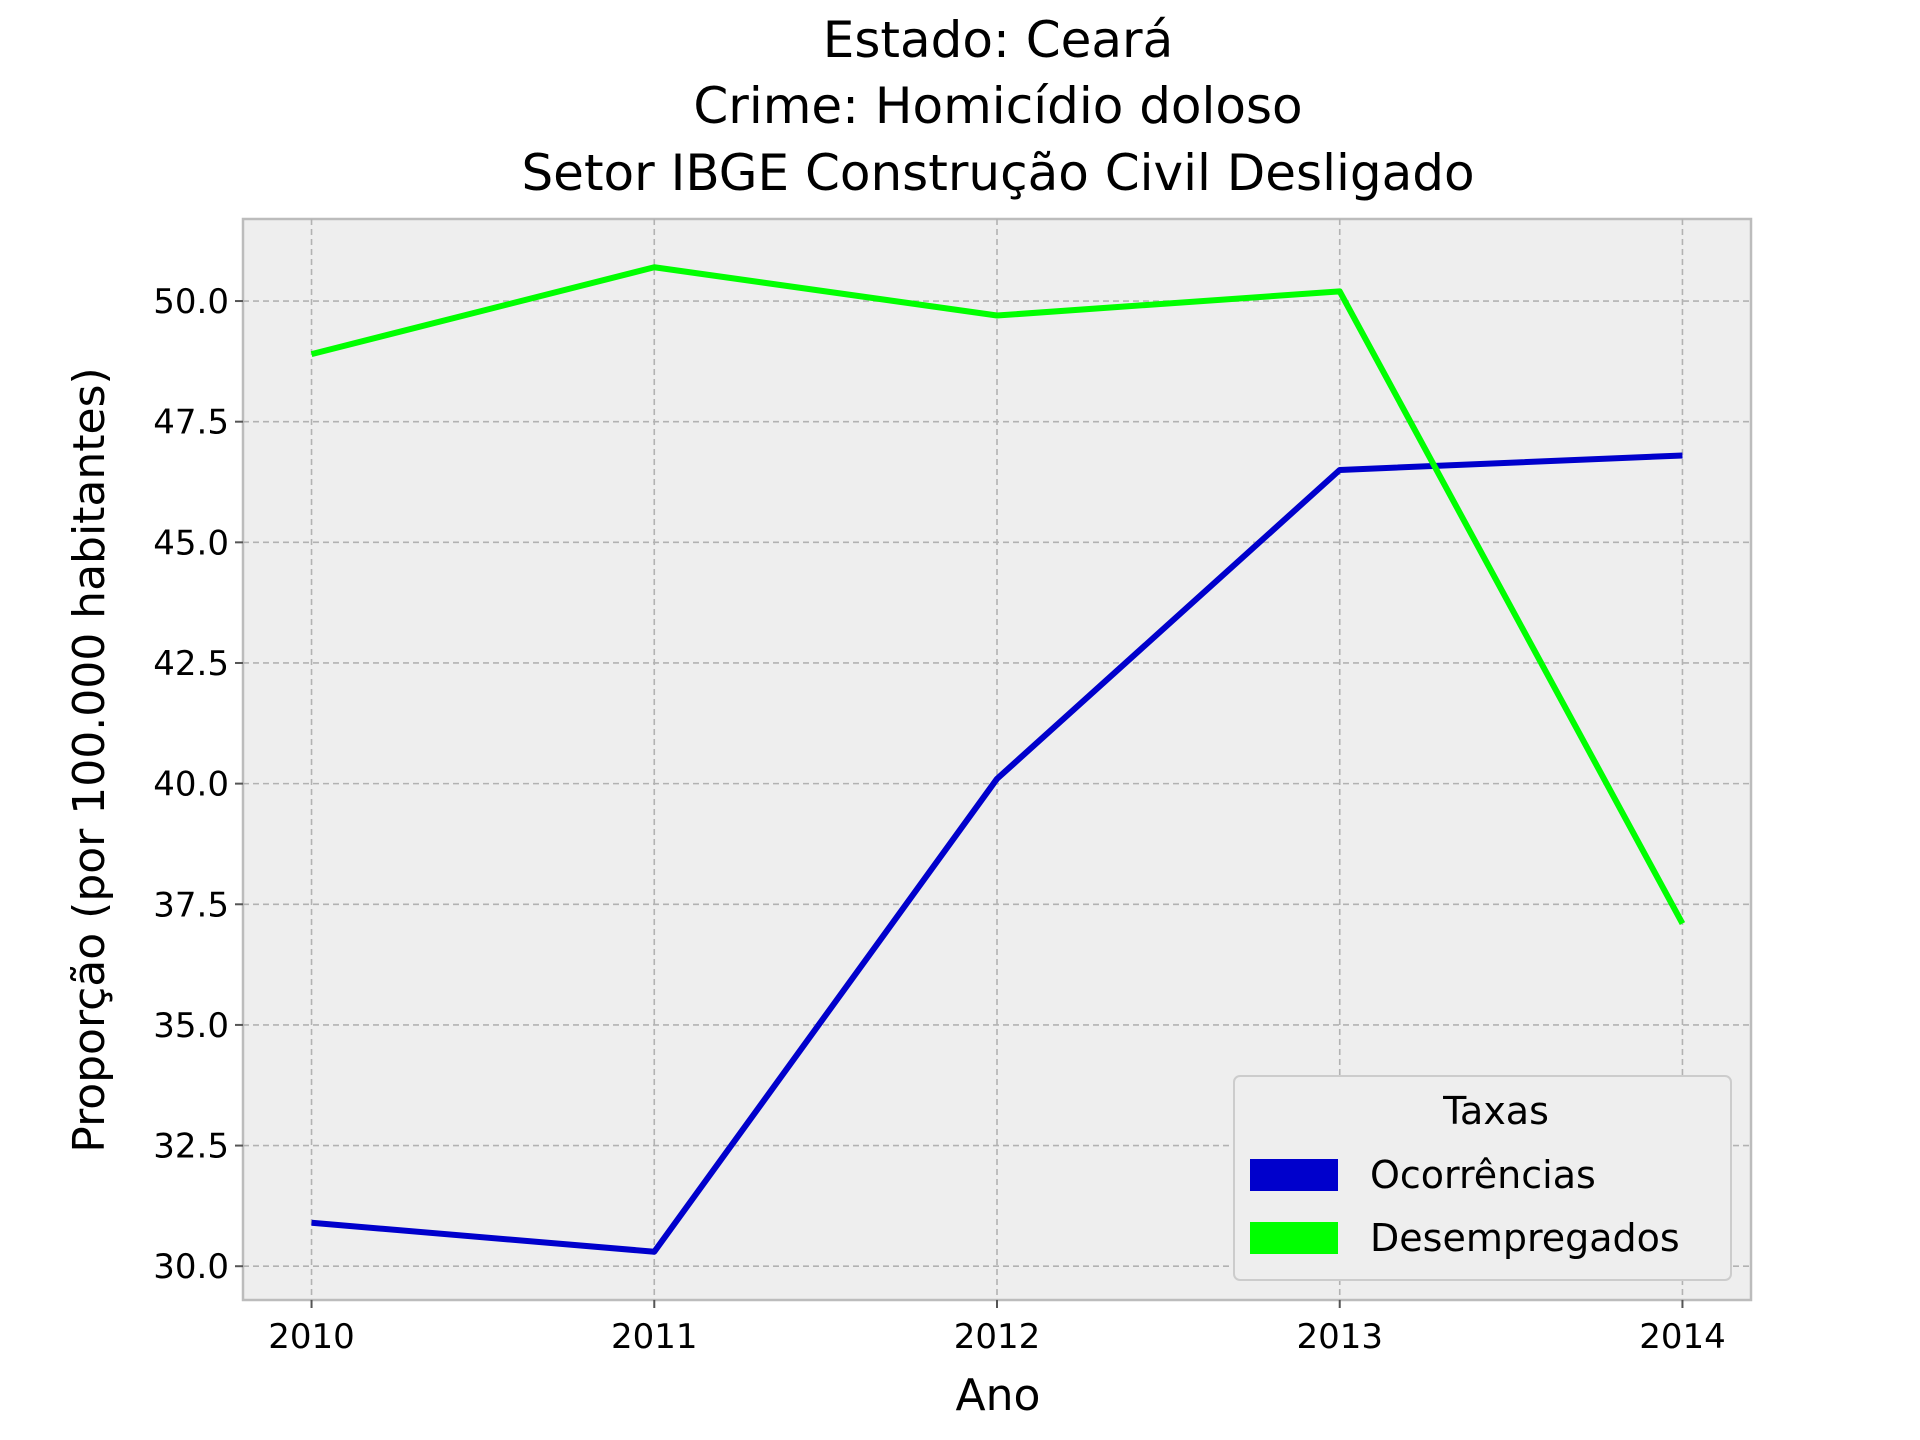  Describe the element at coordinates (191, 905) in the screenshot. I see `y-tick-label: 37.5` at that location.